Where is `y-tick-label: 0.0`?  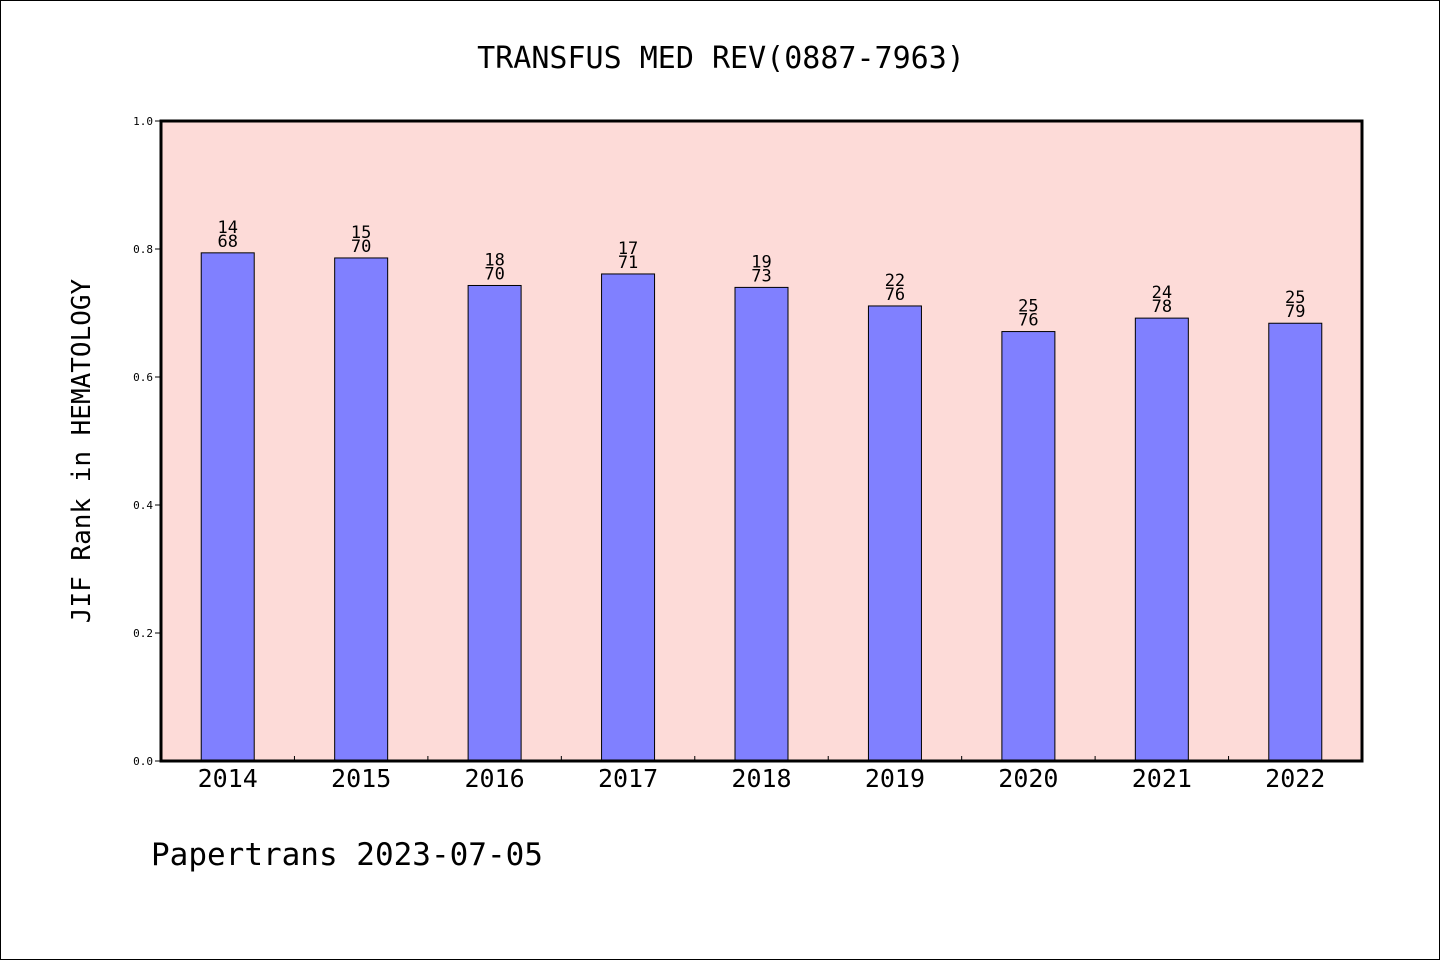 y-tick-label: 0.0 is located at coordinates (143, 761).